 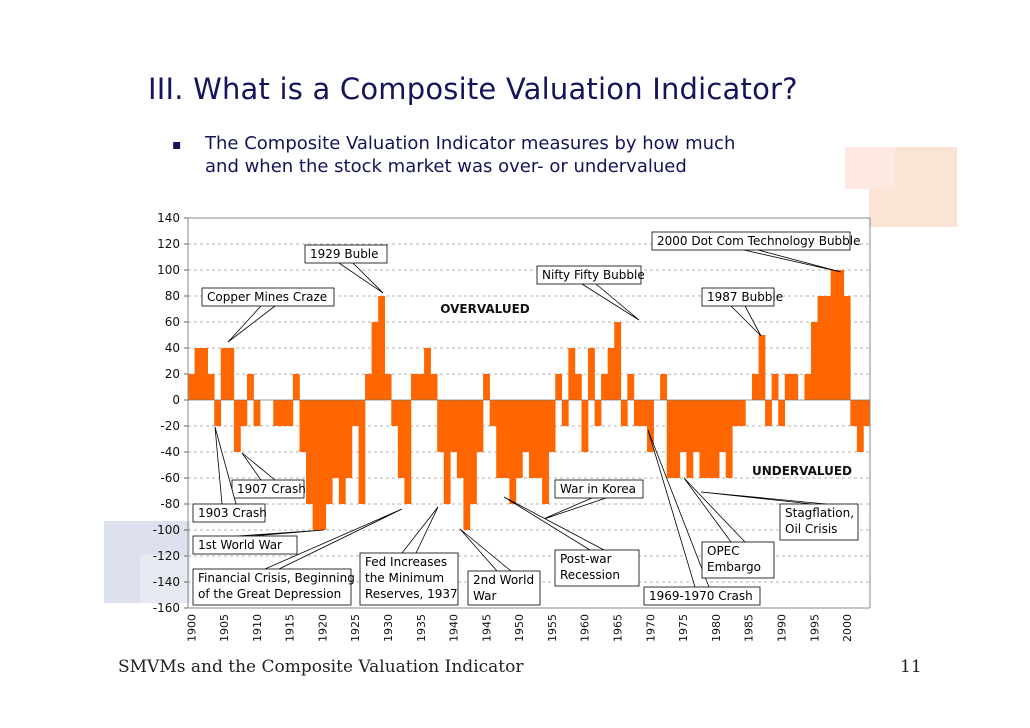 I want to click on annotation-text: Fed Increases, so click(x=406, y=562).